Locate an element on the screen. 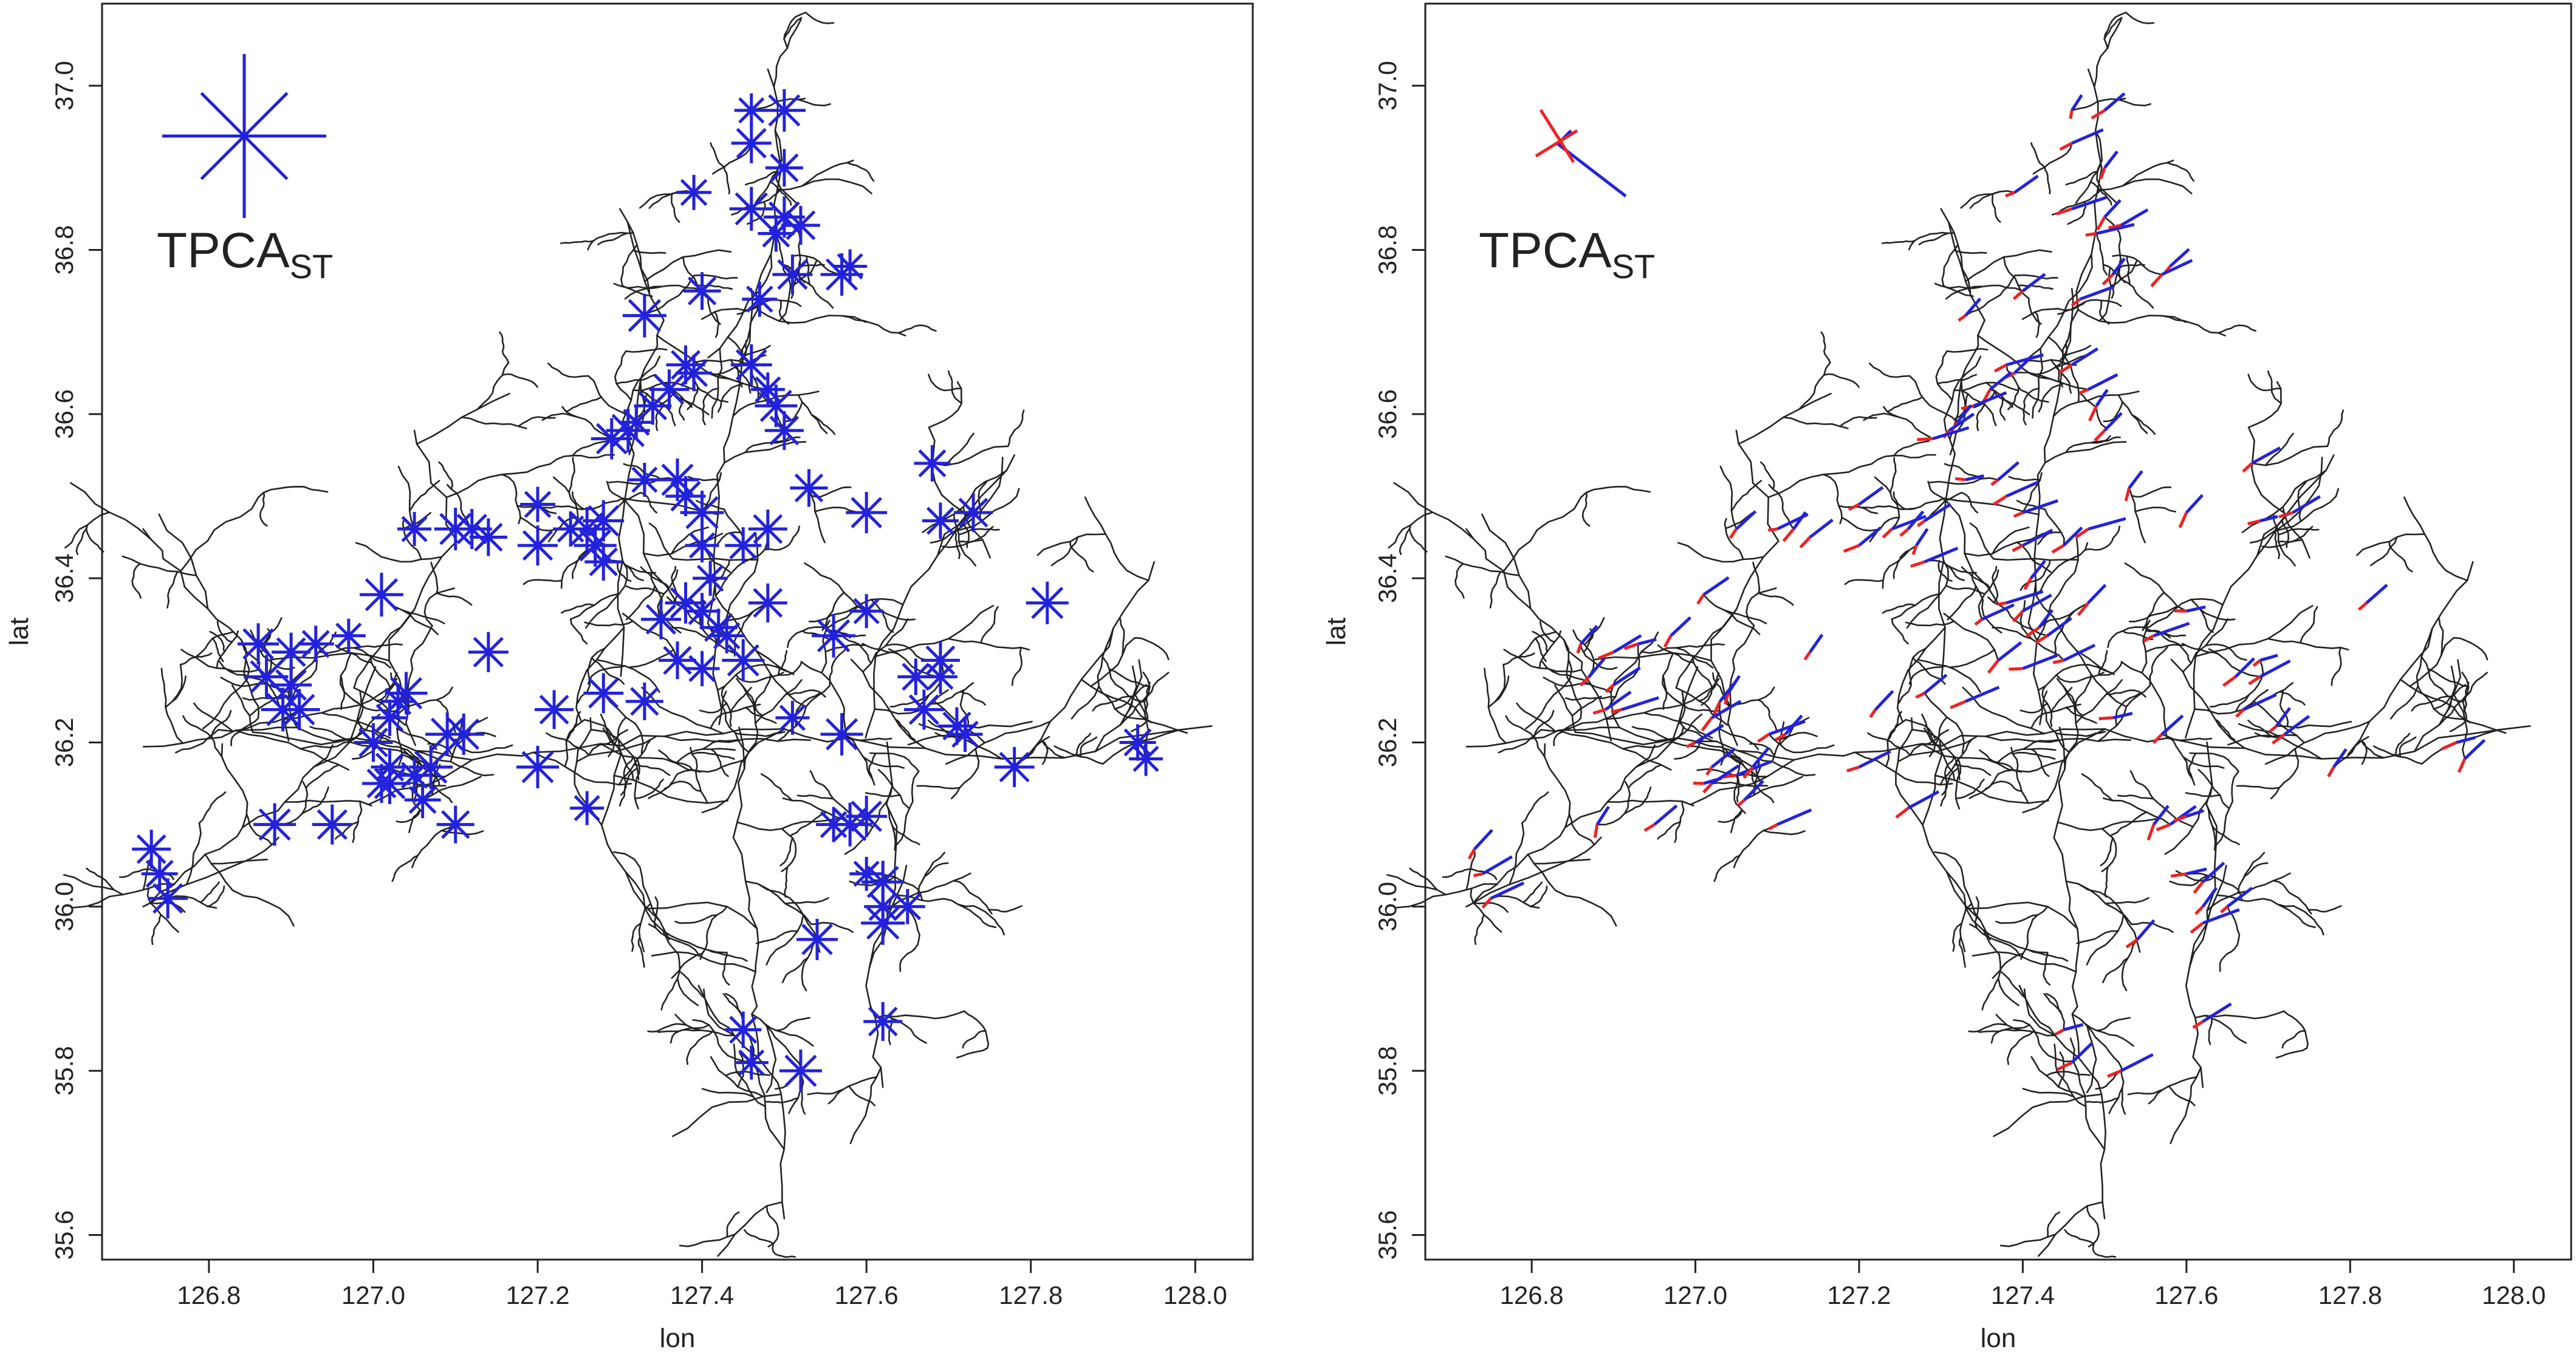 The height and width of the screenshot is (1358, 2576). x-tick-label: 127.2 is located at coordinates (537, 1295).